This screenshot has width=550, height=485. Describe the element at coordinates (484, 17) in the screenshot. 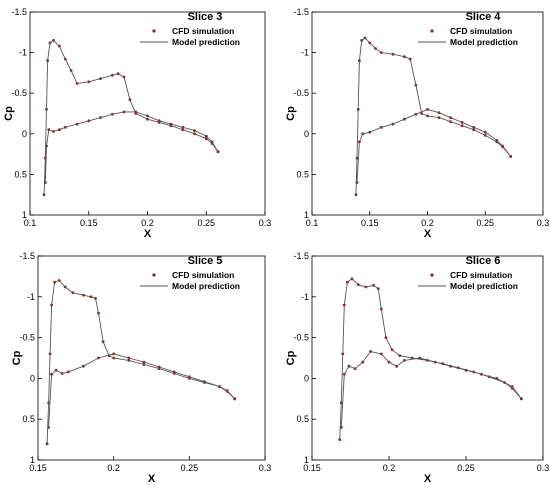

I see `chart-title: Slice 4` at that location.